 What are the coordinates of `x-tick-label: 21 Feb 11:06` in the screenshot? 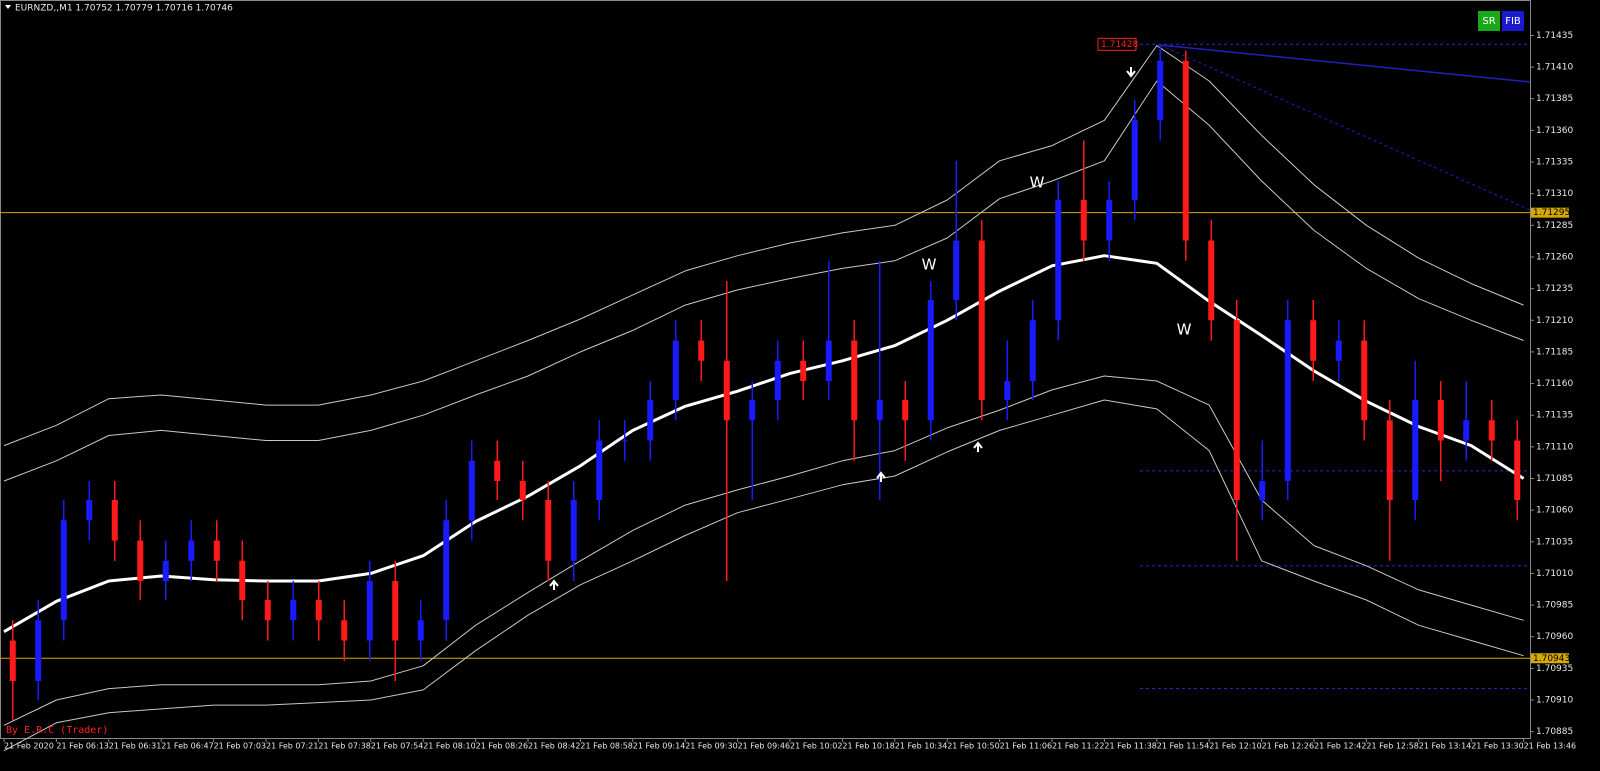 It's located at (1026, 746).